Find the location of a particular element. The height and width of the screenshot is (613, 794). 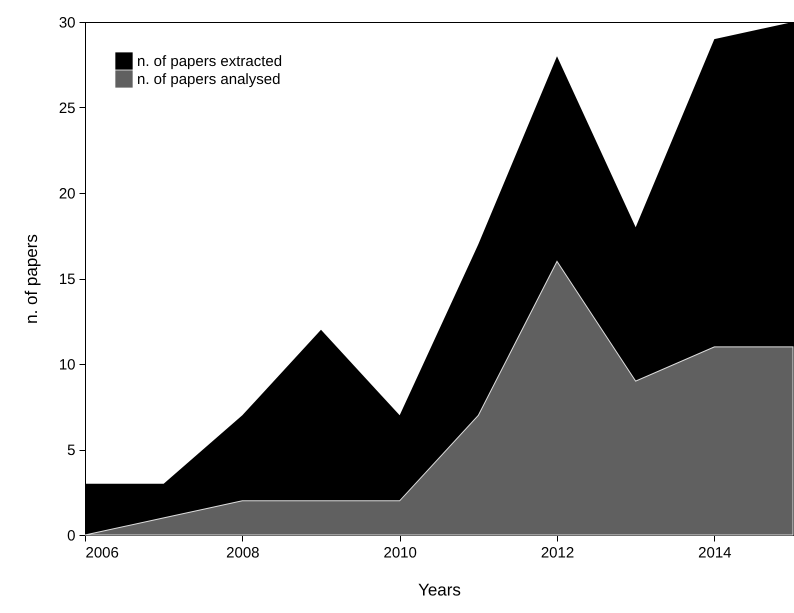

x-tick-label: 2006 is located at coordinates (102, 553).